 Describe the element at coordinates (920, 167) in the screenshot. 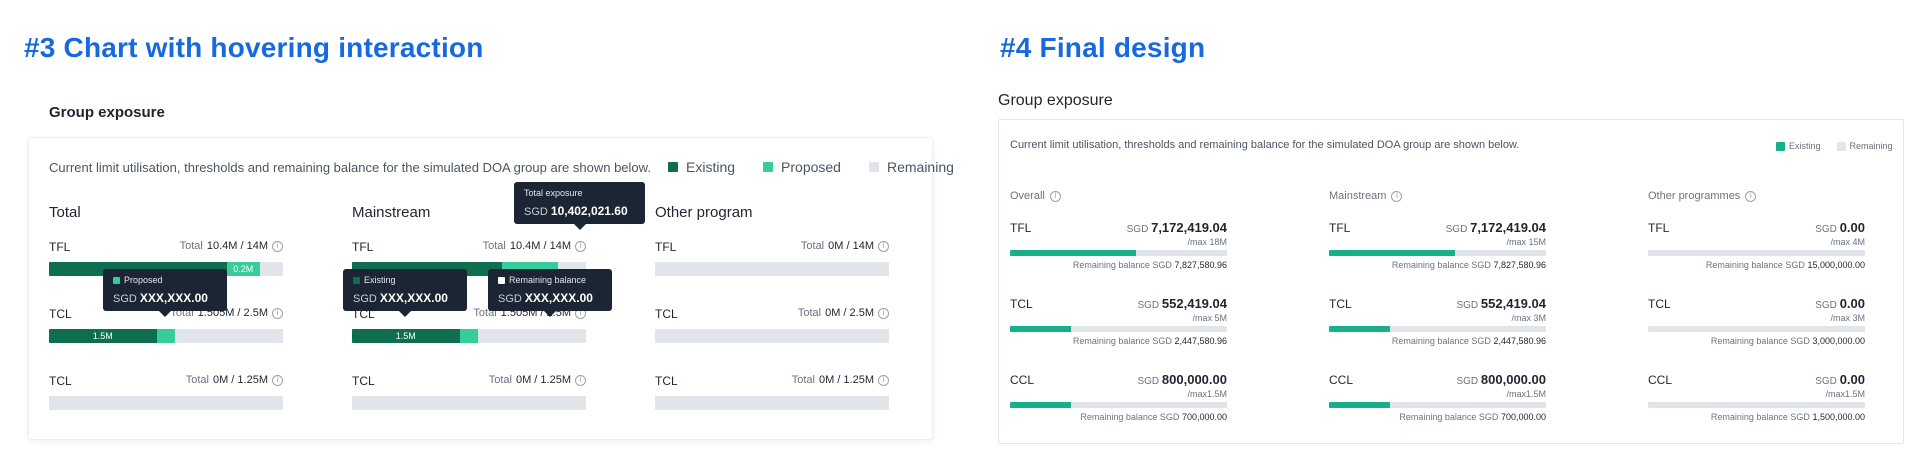

I see `legend-label-remaining: Remaining` at that location.